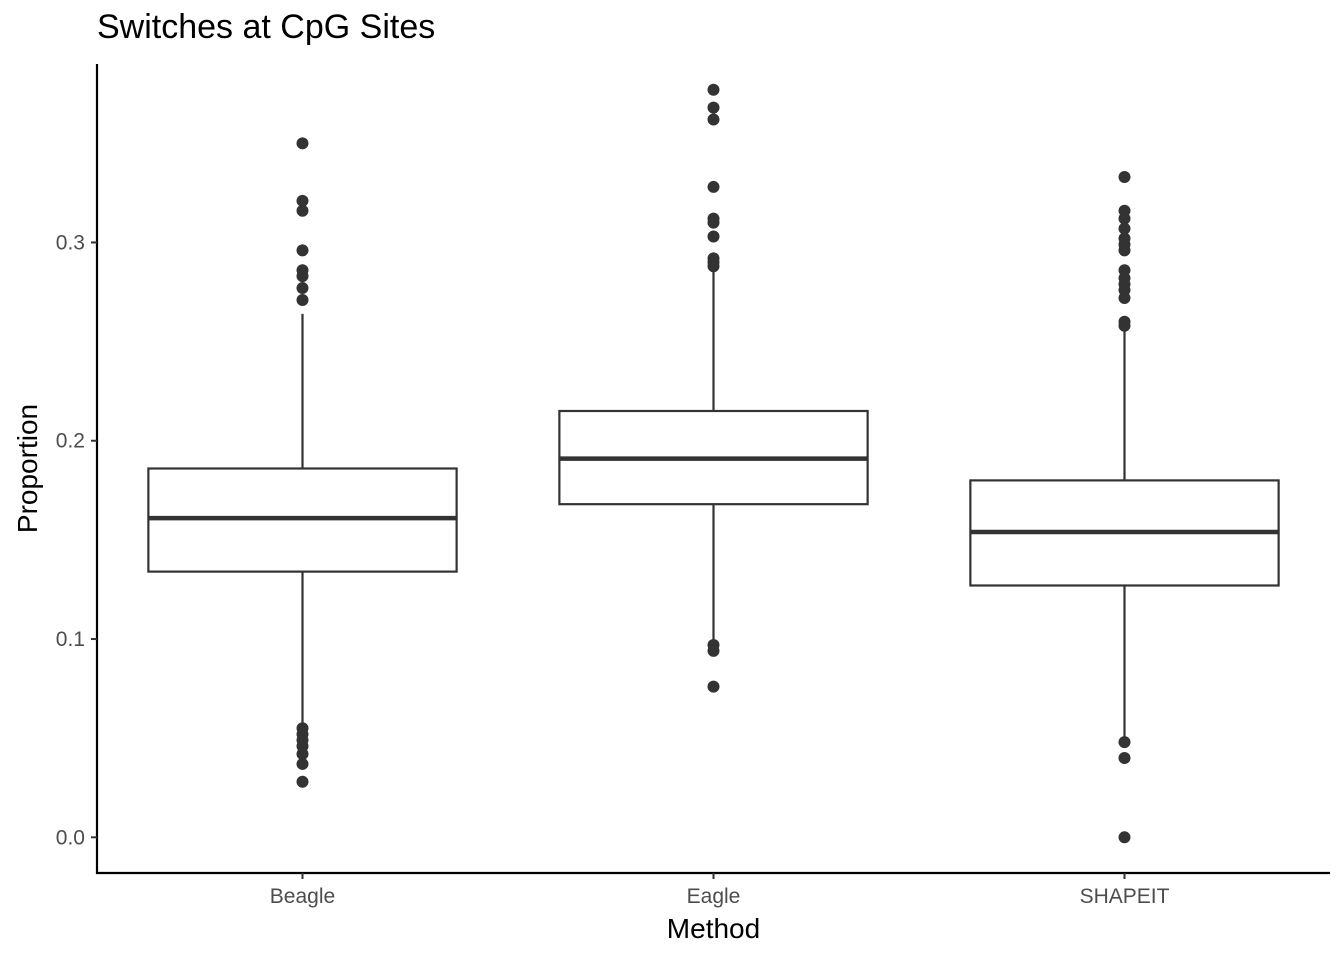  Describe the element at coordinates (266, 27) in the screenshot. I see `chart-title: Switches at CpG Sites` at that location.